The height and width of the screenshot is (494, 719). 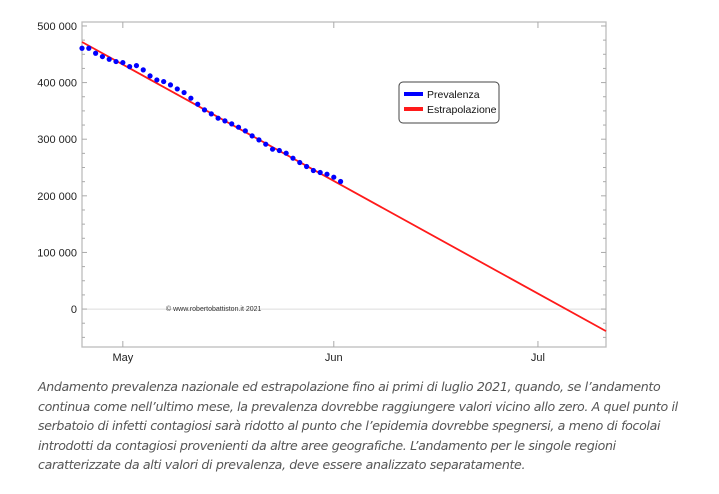 What do you see at coordinates (57, 27) in the screenshot?
I see `y-tick-label: 500 000` at bounding box center [57, 27].